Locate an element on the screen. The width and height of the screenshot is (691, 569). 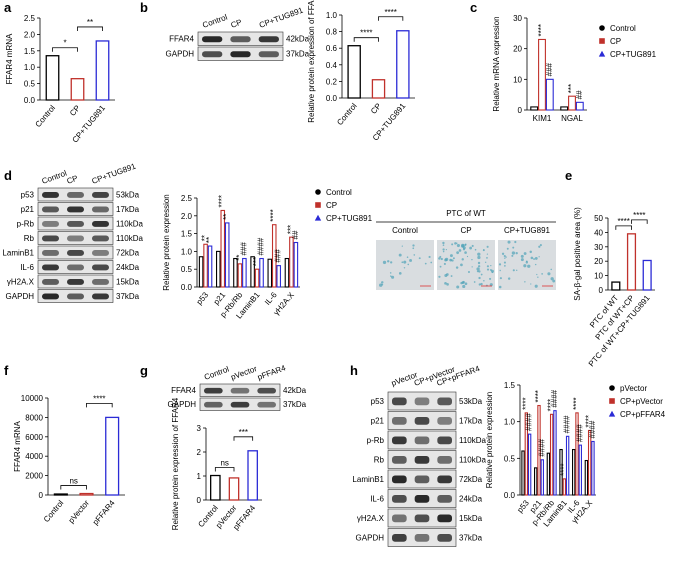
panel-label: g is located at coordinates (144, 370).